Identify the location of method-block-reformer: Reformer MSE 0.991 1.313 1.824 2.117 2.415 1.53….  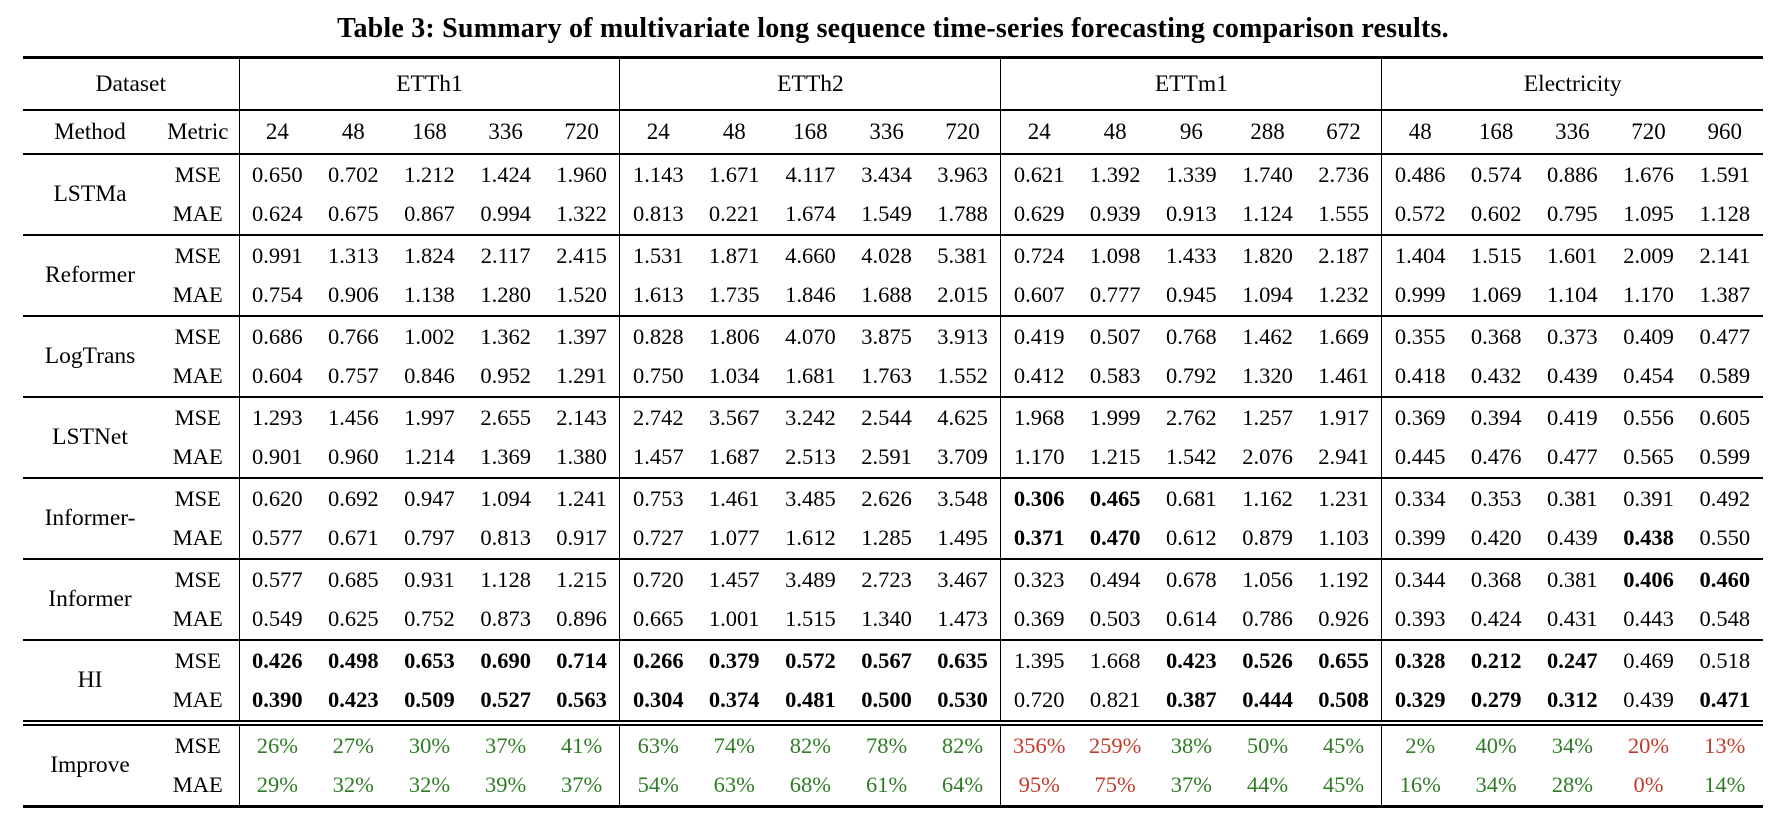
(893, 275).